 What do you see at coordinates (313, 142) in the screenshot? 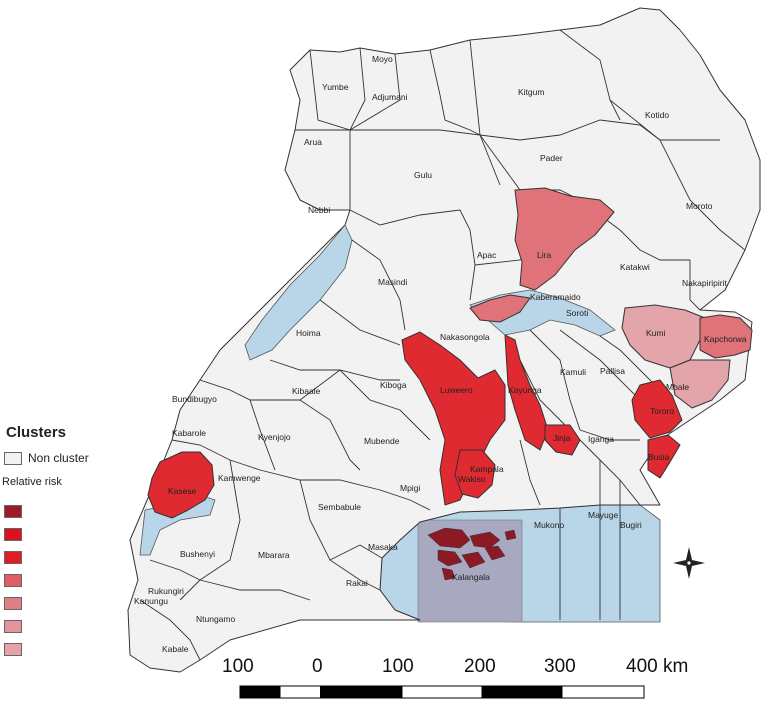
I see `label-arua: Arua` at bounding box center [313, 142].